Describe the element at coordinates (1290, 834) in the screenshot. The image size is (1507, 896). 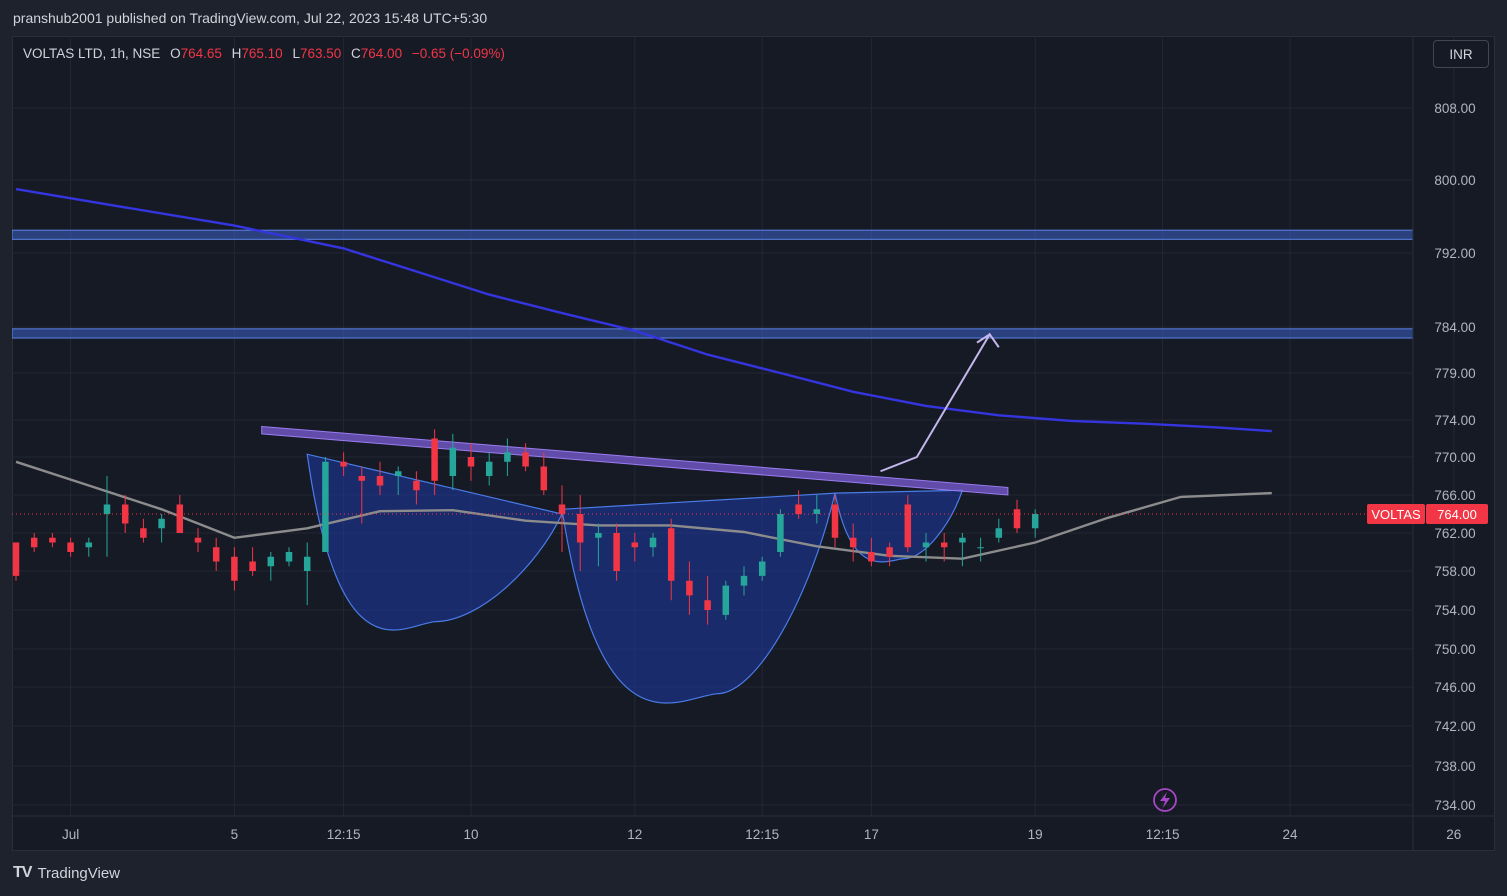
I see `time-tick-label: 24` at that location.